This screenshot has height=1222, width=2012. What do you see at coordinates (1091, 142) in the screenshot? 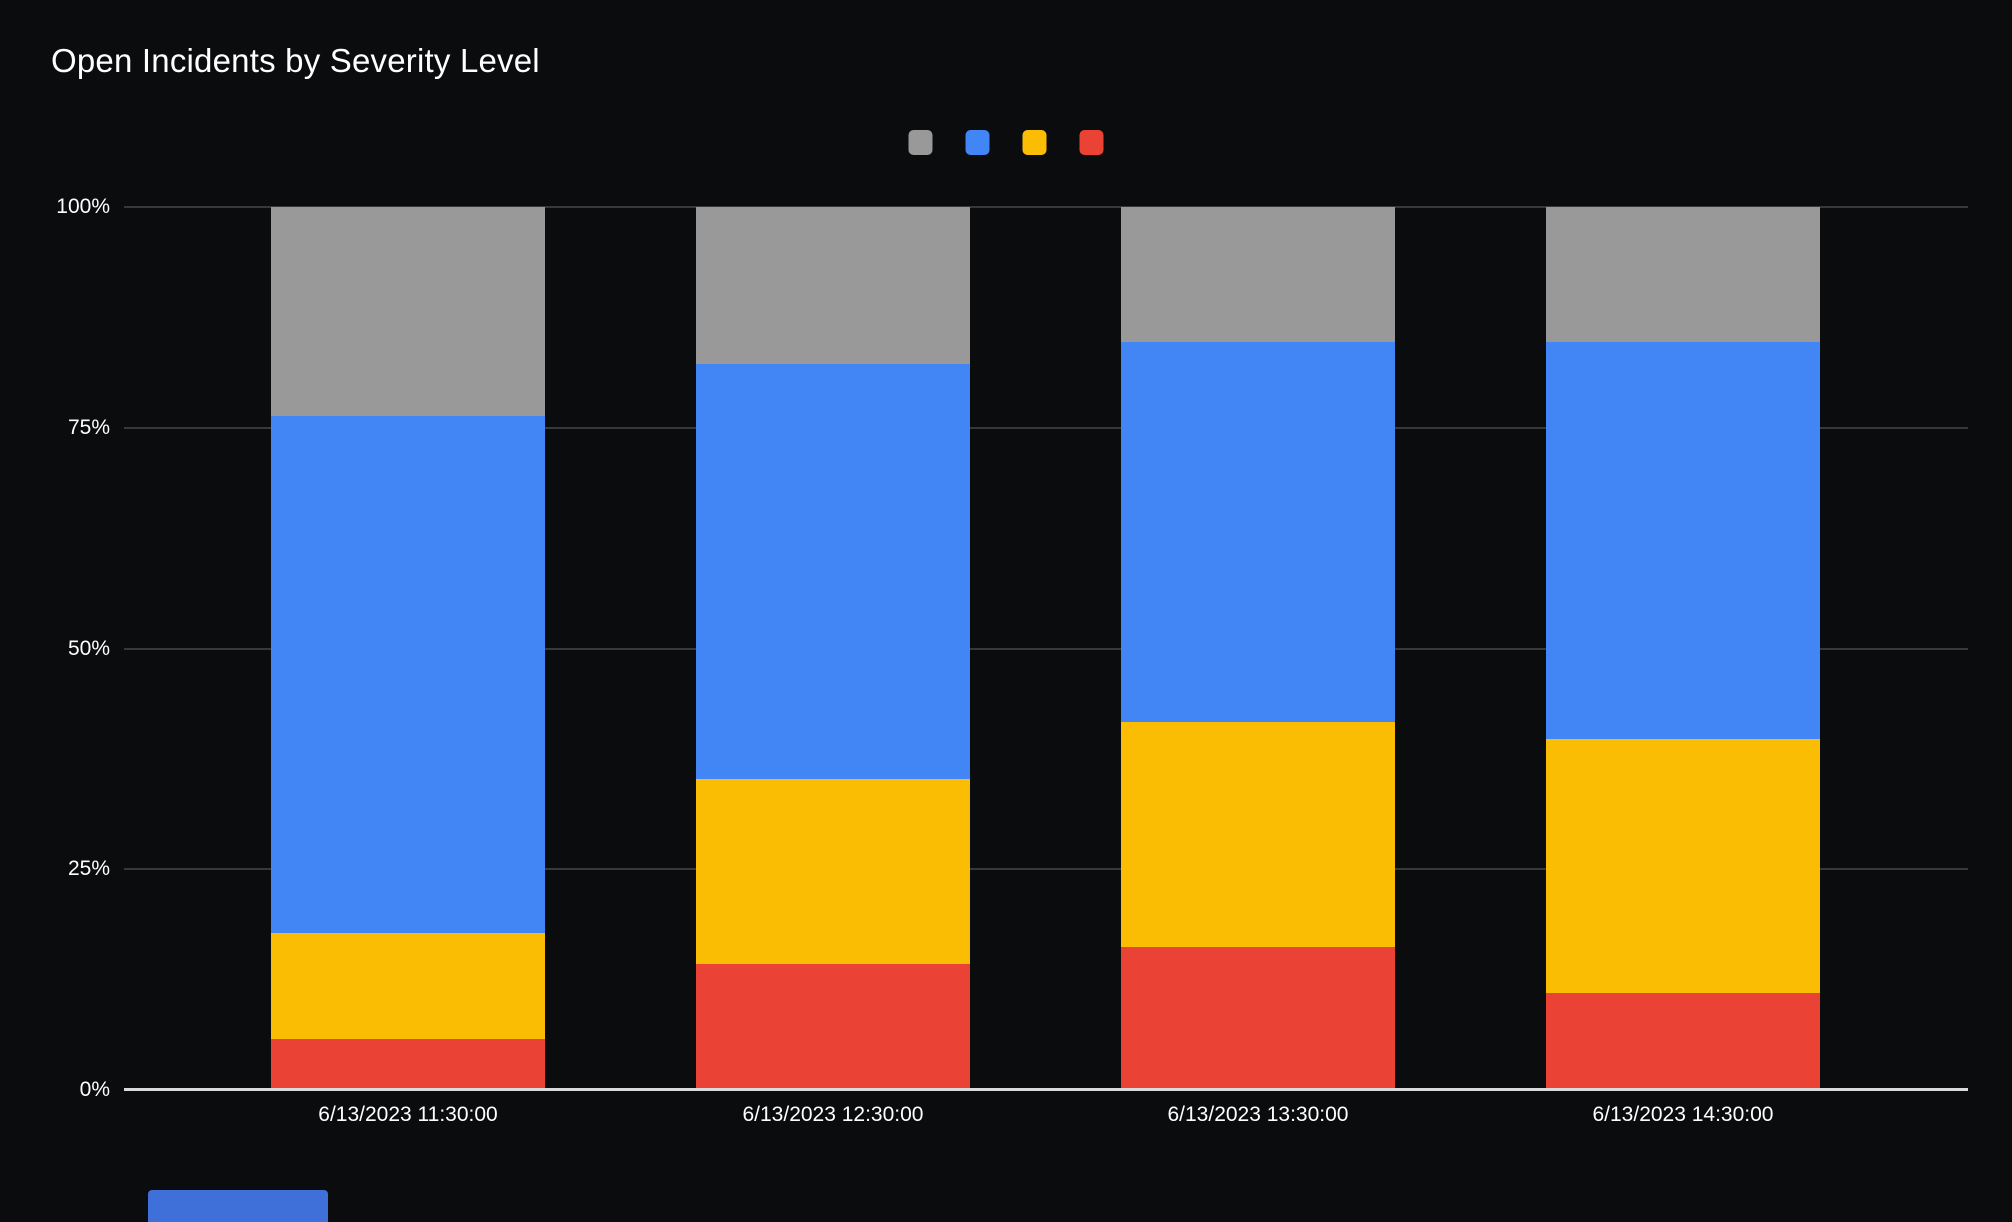
I see `red-severity-swatch` at bounding box center [1091, 142].